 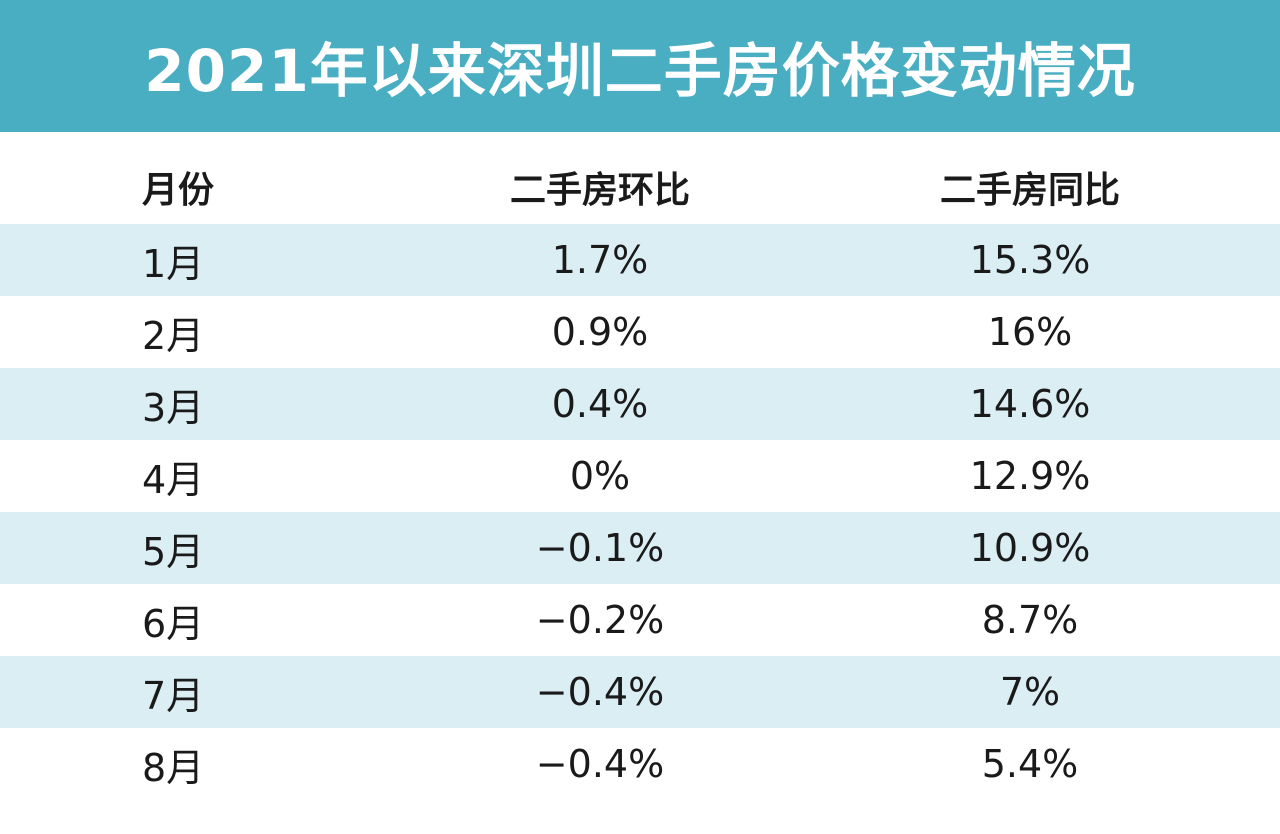 I want to click on table-row: 5月 −0.1% 10.9%, so click(x=640, y=548).